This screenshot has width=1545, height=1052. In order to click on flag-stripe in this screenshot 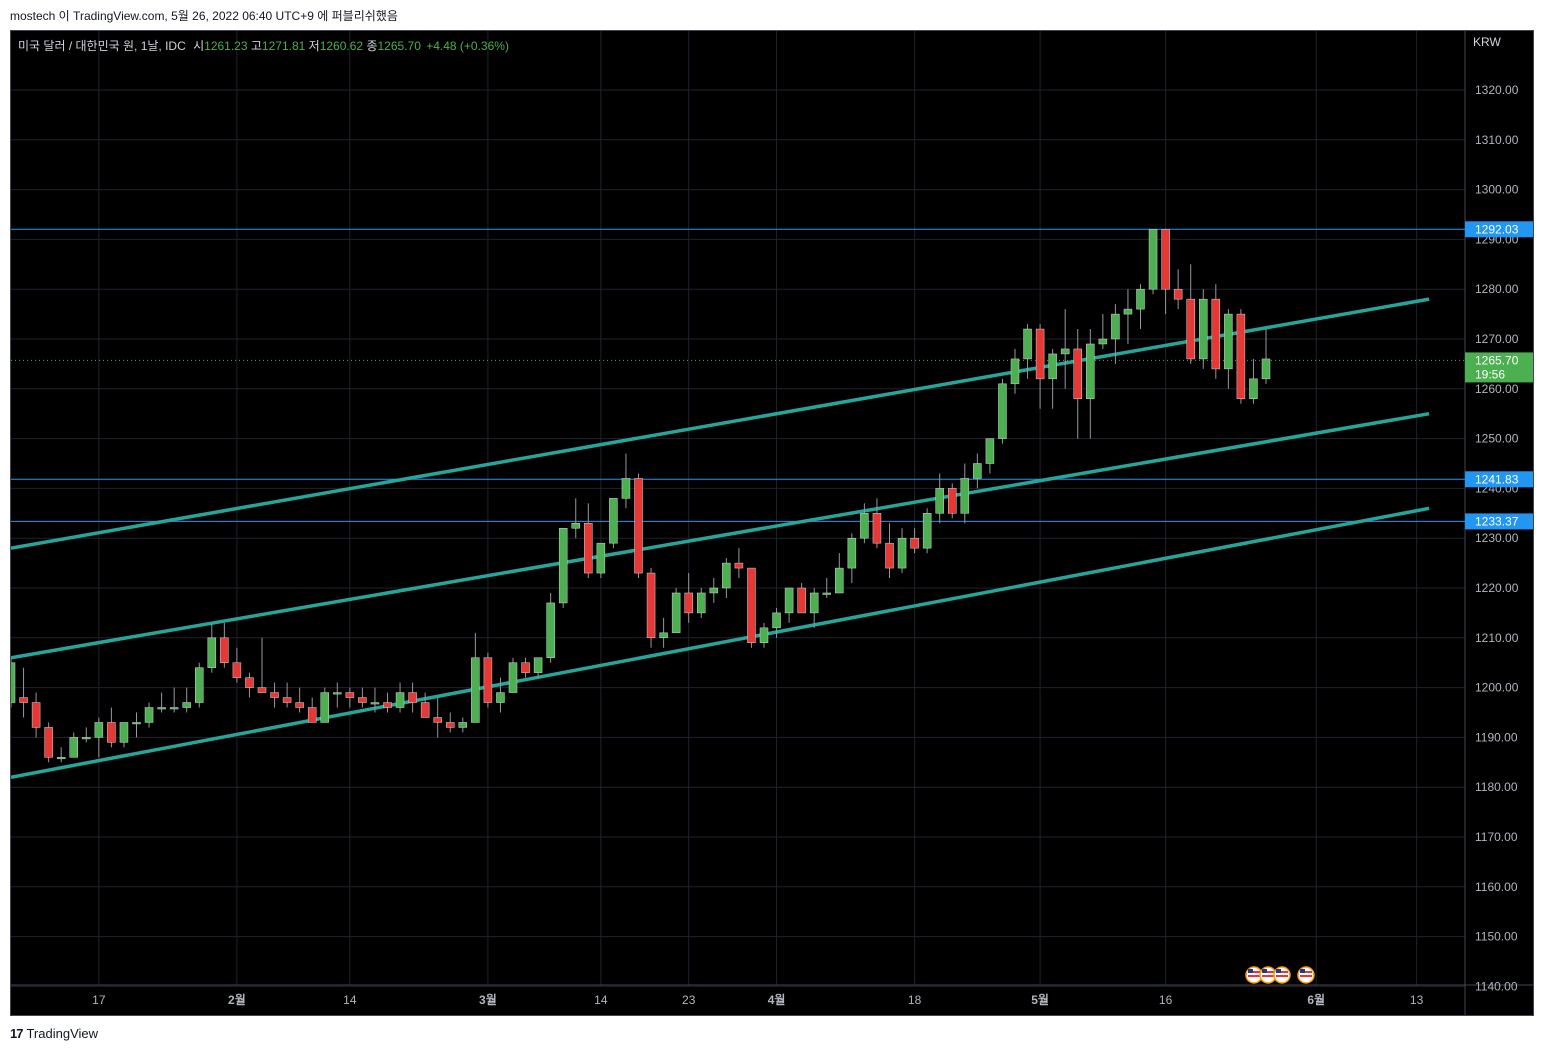, I will do `click(1268, 976)`.